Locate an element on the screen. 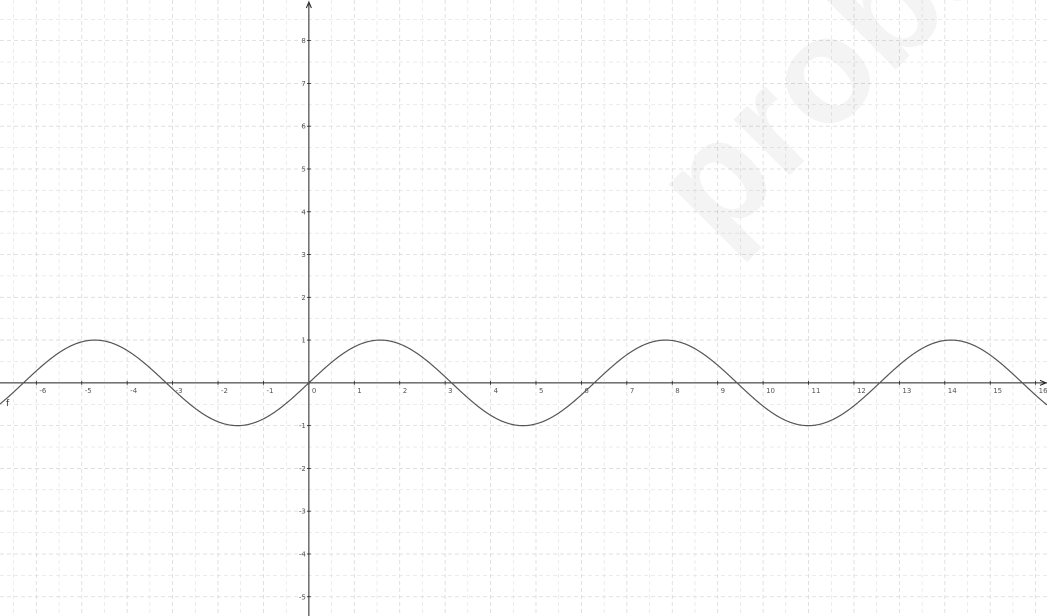  series-label: f is located at coordinates (8, 404).